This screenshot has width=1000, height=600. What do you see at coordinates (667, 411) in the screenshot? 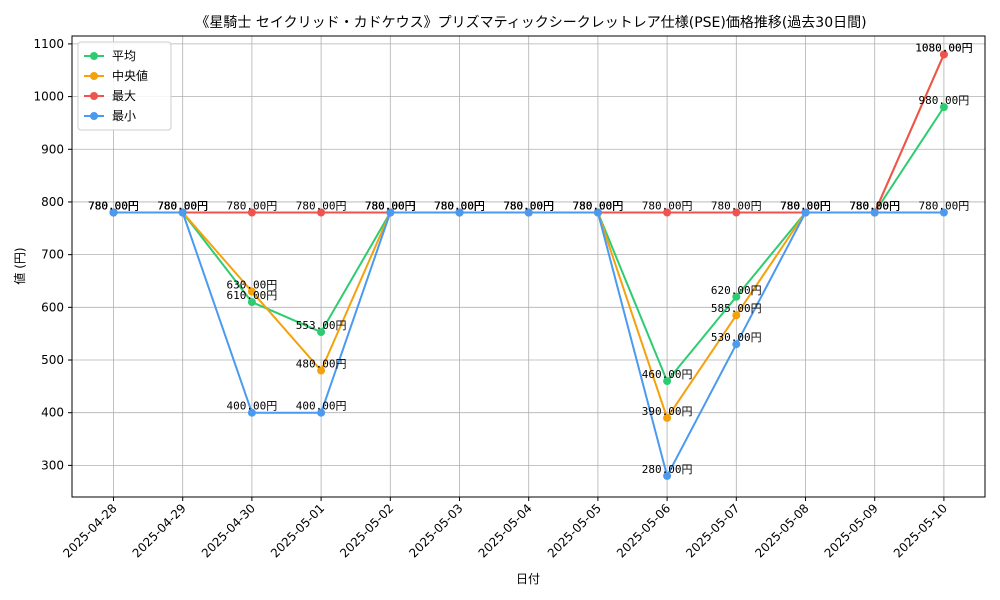
I see `data-label: 390.00円` at bounding box center [667, 411].